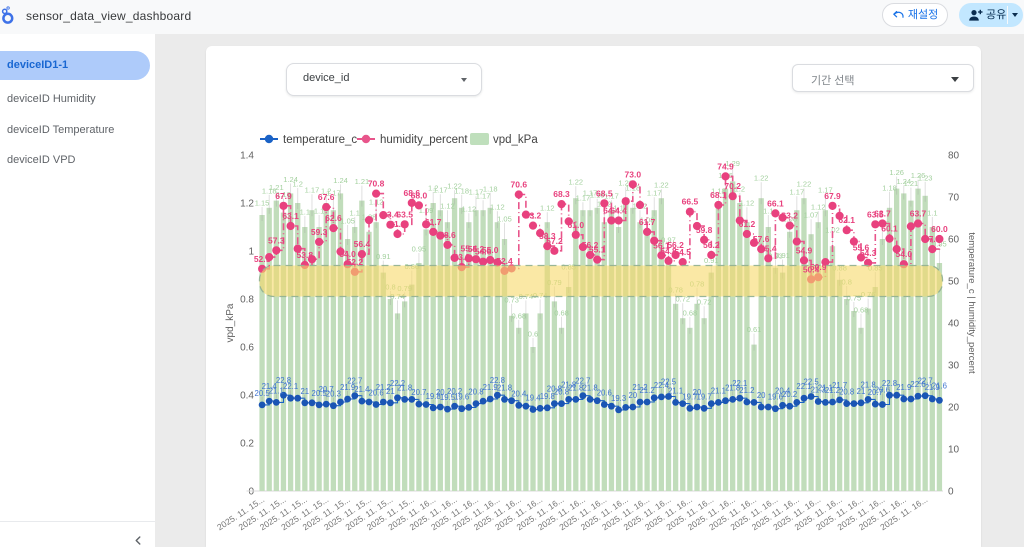 This screenshot has width=1024, height=547. What do you see at coordinates (754, 329) in the screenshot?
I see `svg-text: 0.61` at bounding box center [754, 329].